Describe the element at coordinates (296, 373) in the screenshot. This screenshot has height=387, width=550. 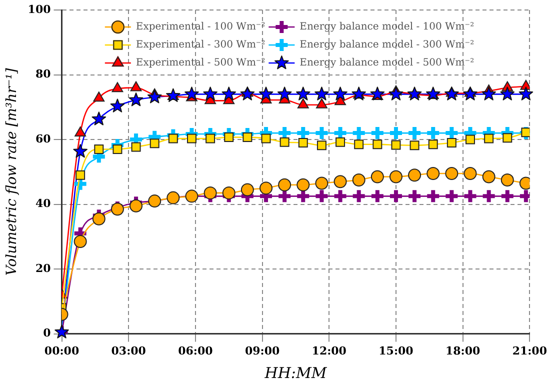
I see `x-axis-title: HH:MM` at that location.